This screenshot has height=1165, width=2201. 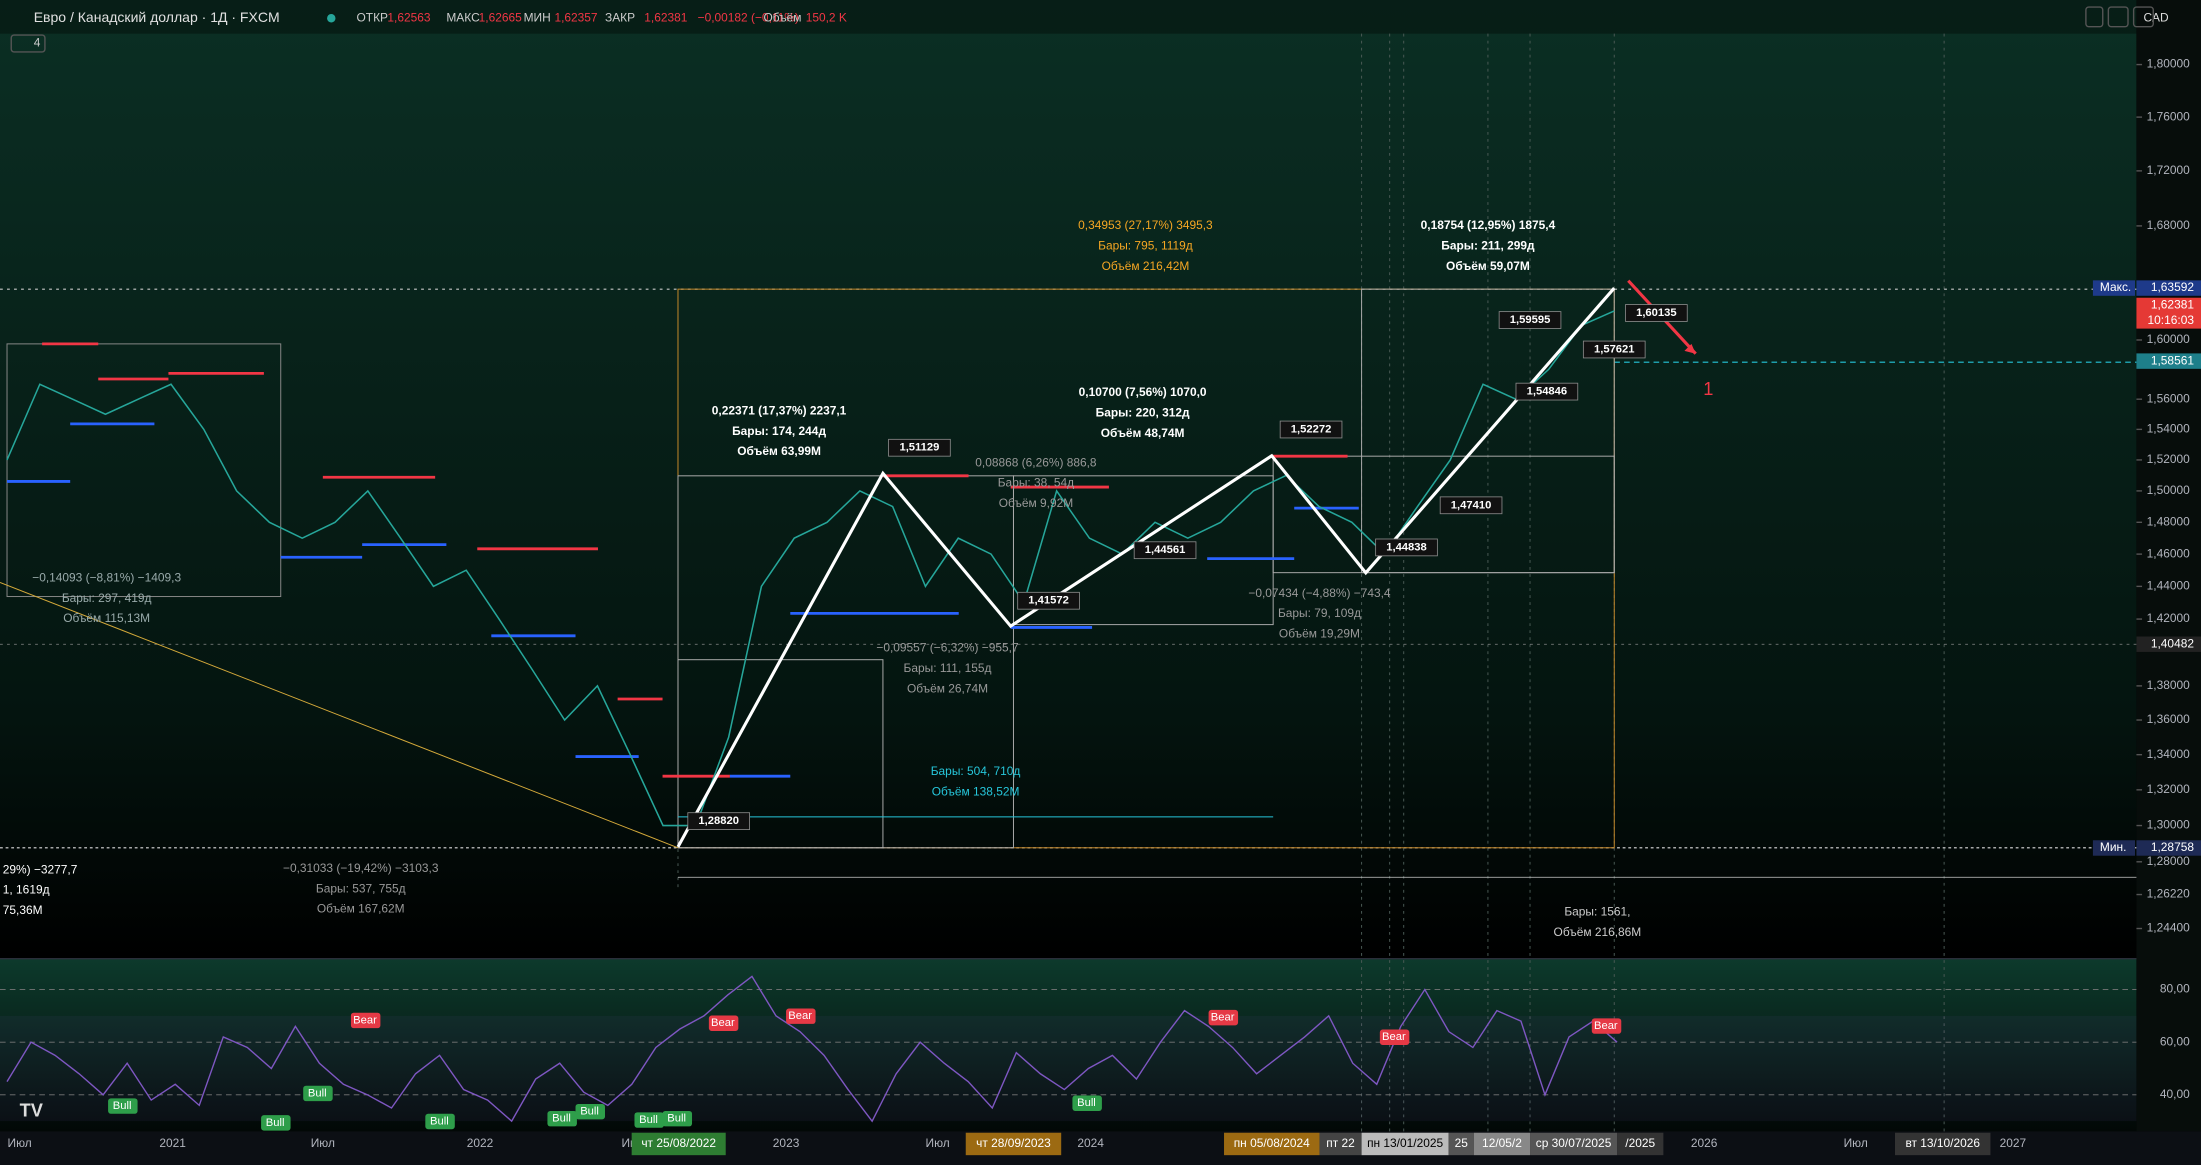 What do you see at coordinates (1145, 225) in the screenshot?
I see `measure-label: 0,34953 (27,17%) 3495,3` at bounding box center [1145, 225].